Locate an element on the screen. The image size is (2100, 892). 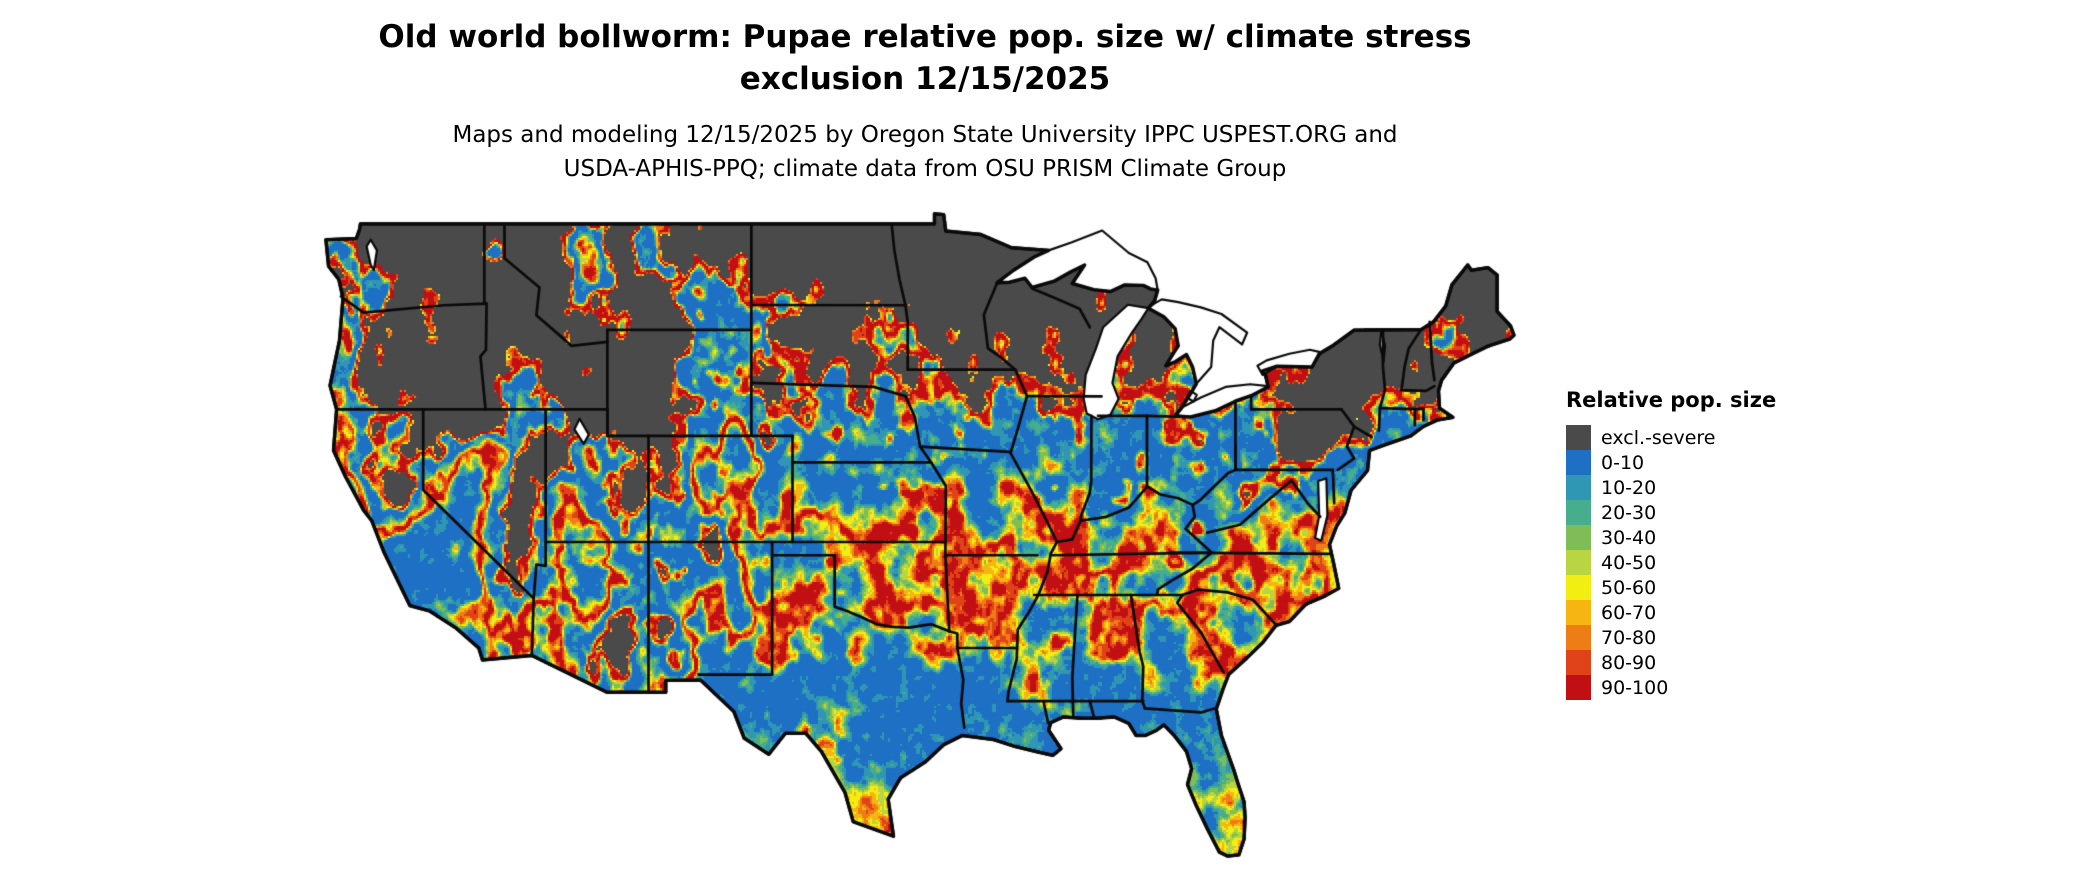
legend-item: 30-40 is located at coordinates (1671, 537).